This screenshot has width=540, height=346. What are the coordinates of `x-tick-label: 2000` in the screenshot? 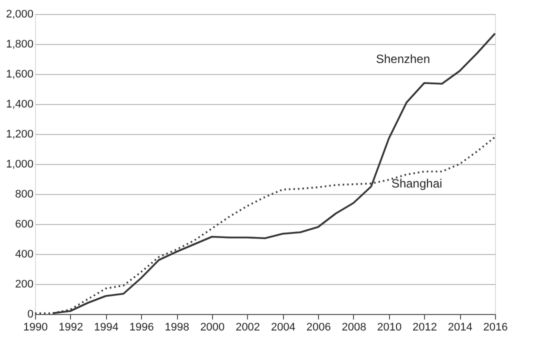 It's located at (212, 328).